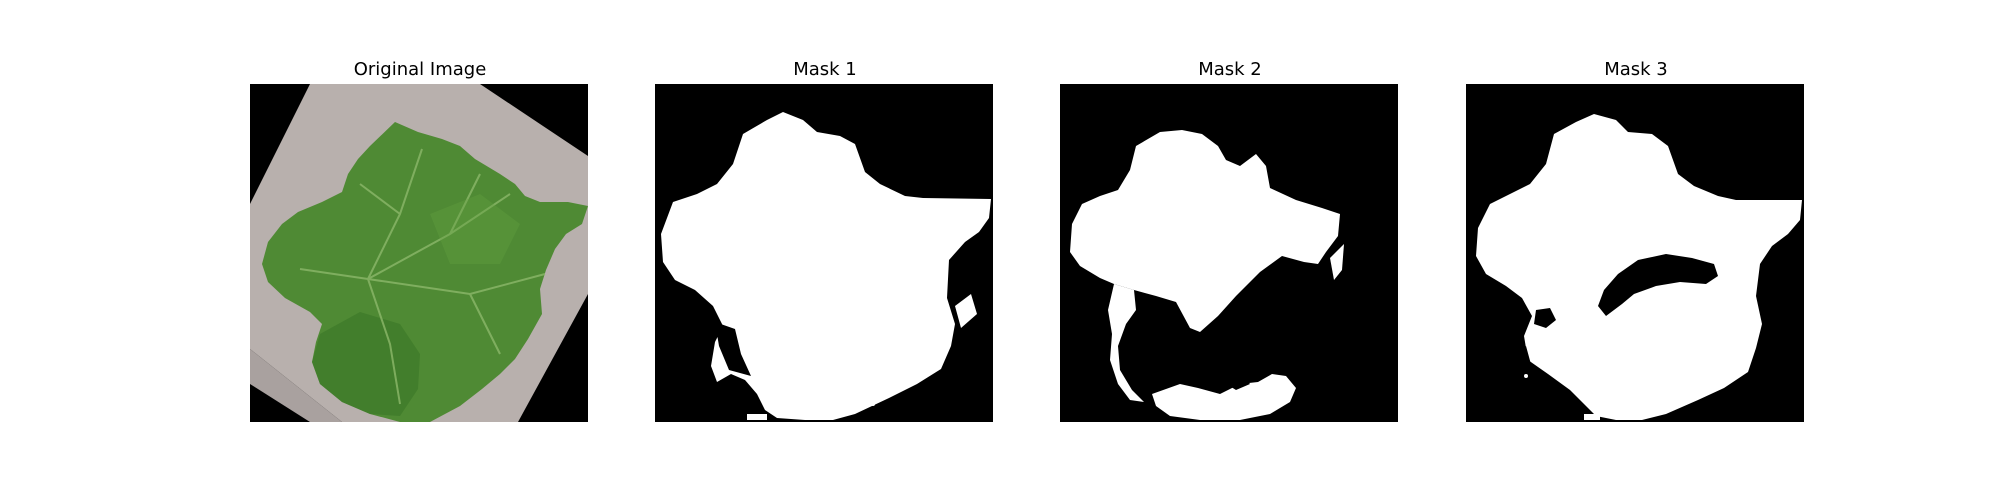  I want to click on original-leaf-image, so click(419, 253).